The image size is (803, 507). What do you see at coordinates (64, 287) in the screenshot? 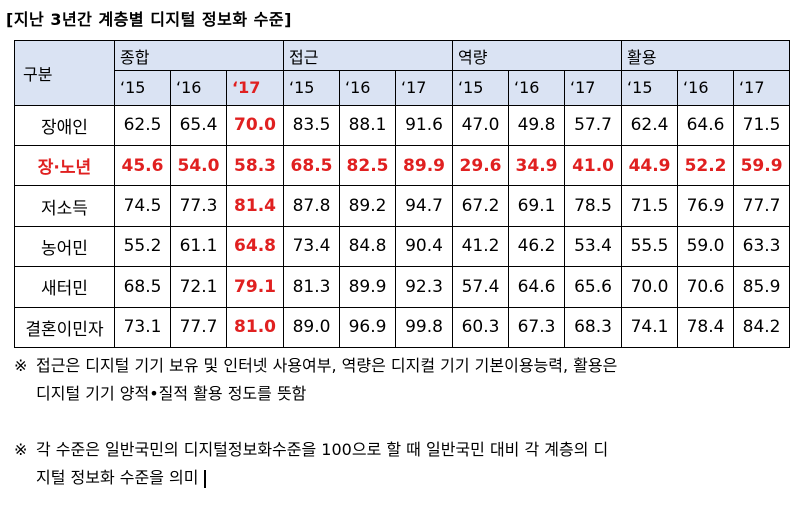
I see `row-label: 새터민` at bounding box center [64, 287].